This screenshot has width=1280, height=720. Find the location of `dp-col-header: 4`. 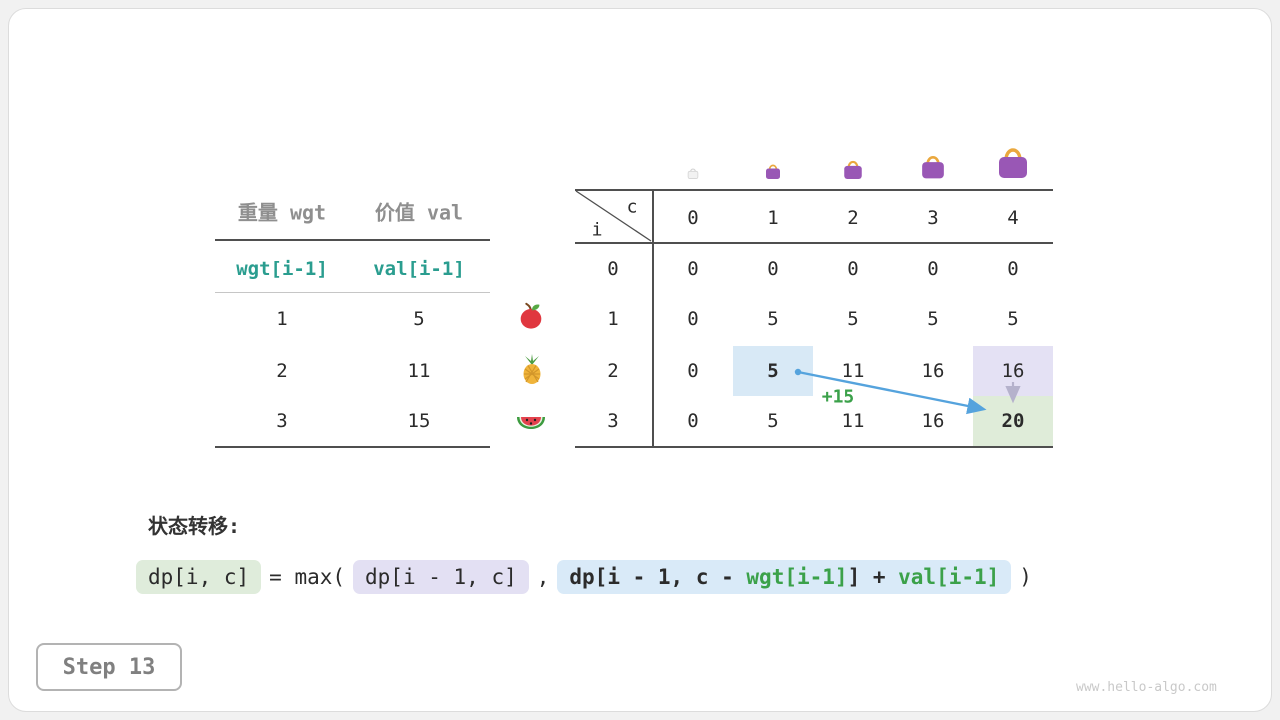

dp-col-header: 4 is located at coordinates (1013, 218).